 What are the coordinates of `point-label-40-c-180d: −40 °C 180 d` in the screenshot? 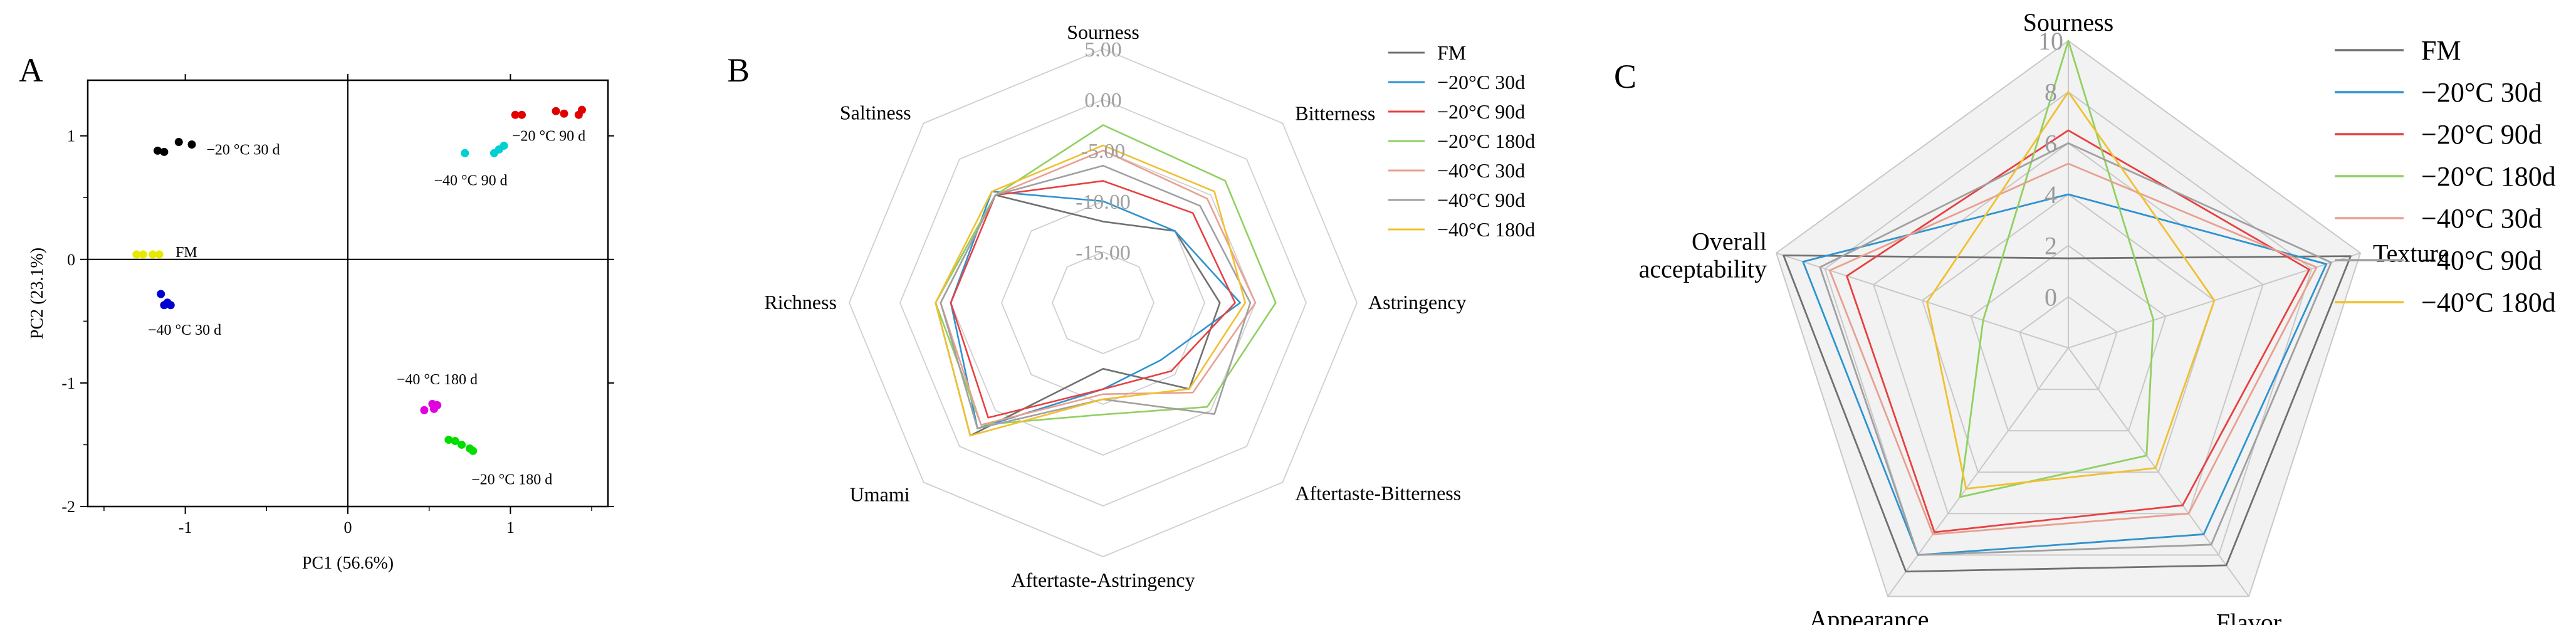 It's located at (437, 380).